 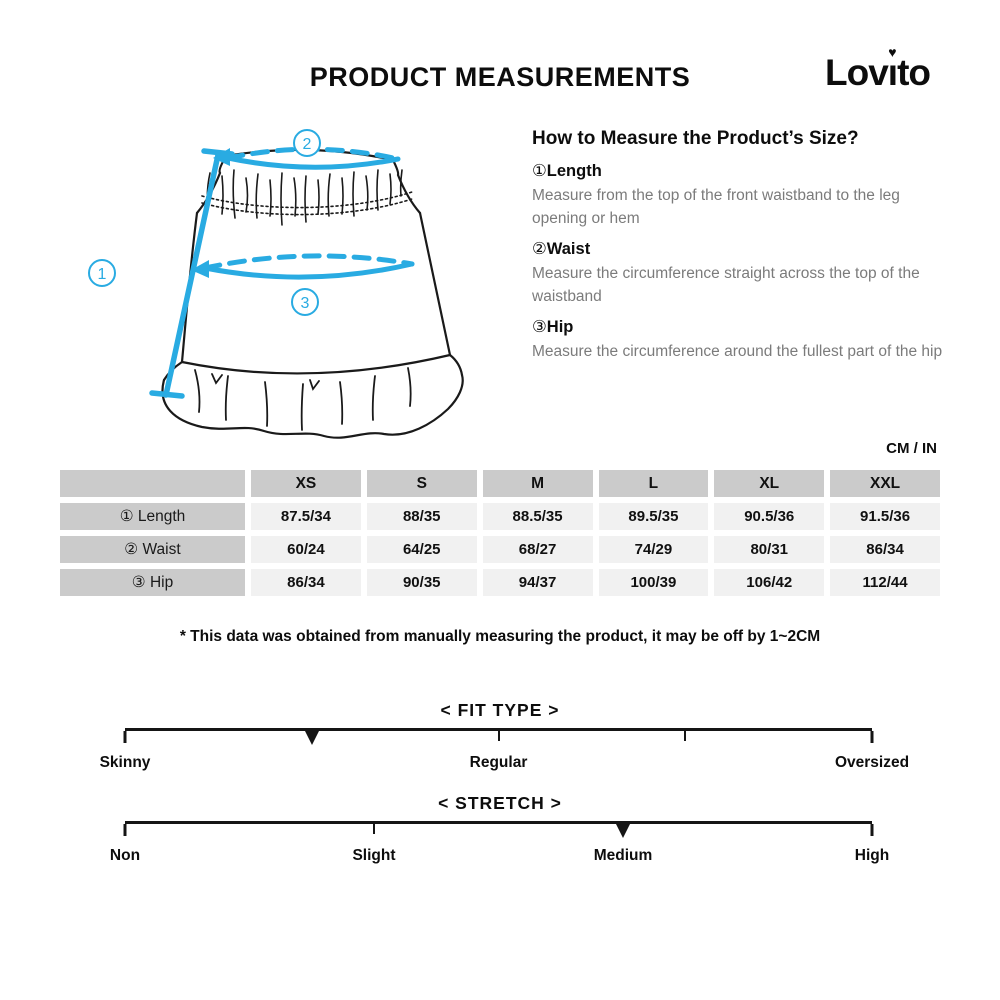 I want to click on table-cell: 87.5/34, so click(x=306, y=516).